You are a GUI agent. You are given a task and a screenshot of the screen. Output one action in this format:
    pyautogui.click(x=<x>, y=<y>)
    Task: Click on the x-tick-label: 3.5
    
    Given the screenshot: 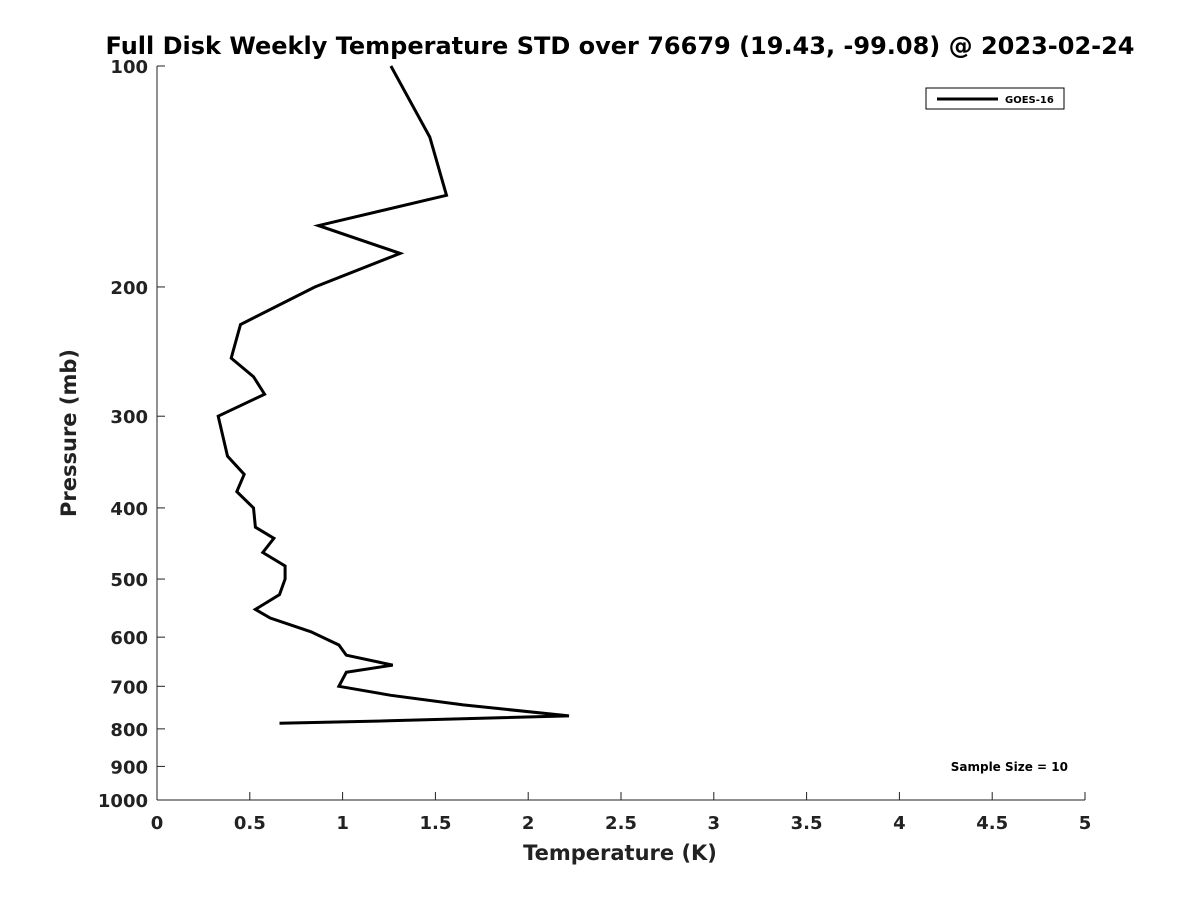 What is the action you would take?
    pyautogui.click(x=807, y=823)
    